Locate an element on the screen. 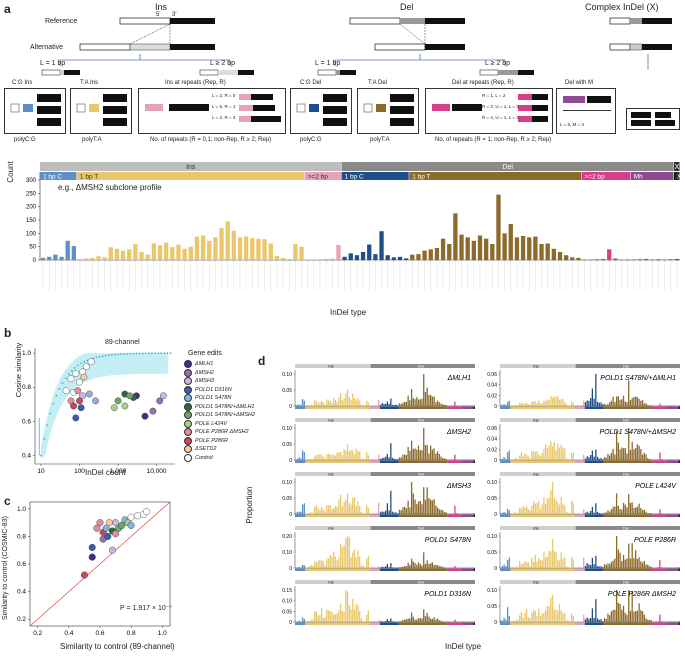  legend-swatch is located at coordinates (188, 364).